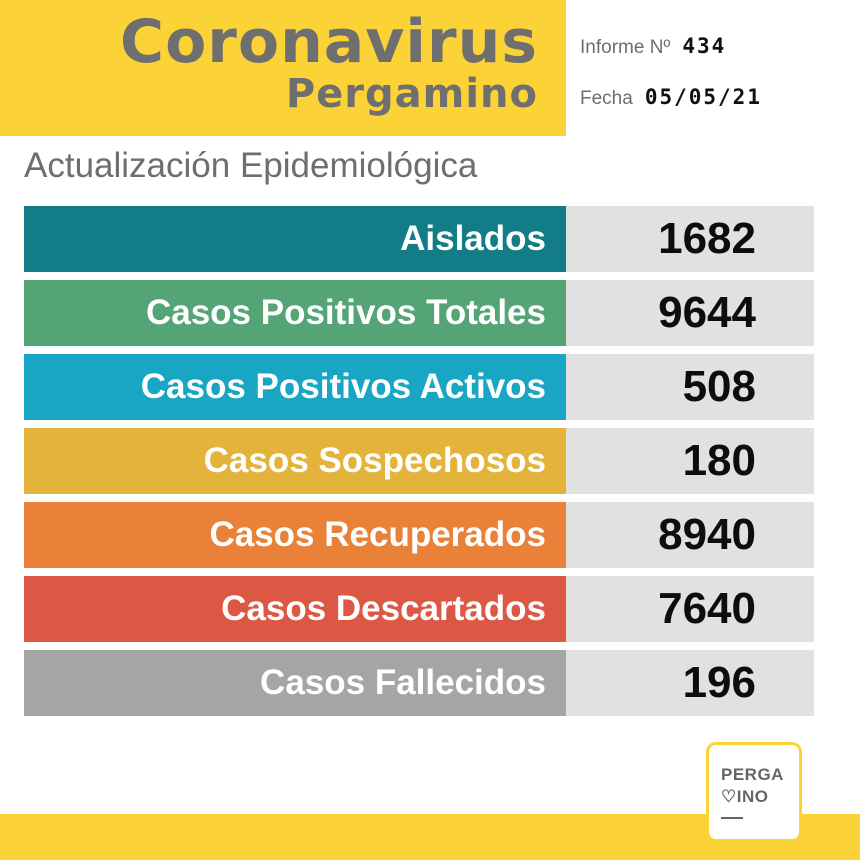 The width and height of the screenshot is (860, 860). I want to click on report-date-value: 05/05/21, so click(703, 97).